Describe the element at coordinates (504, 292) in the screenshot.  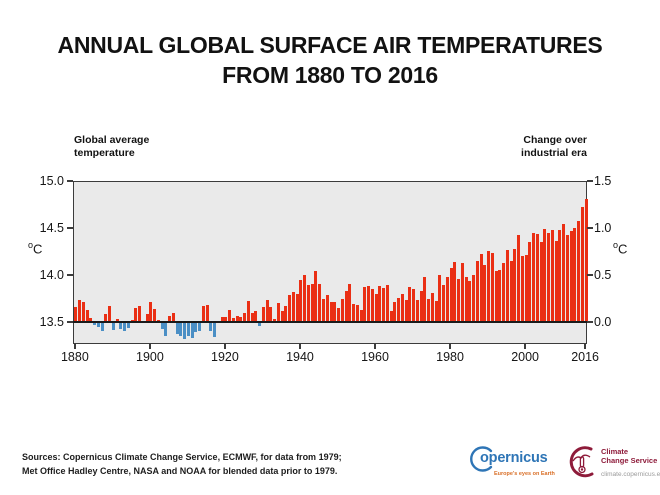
I see `bar-1994` at that location.